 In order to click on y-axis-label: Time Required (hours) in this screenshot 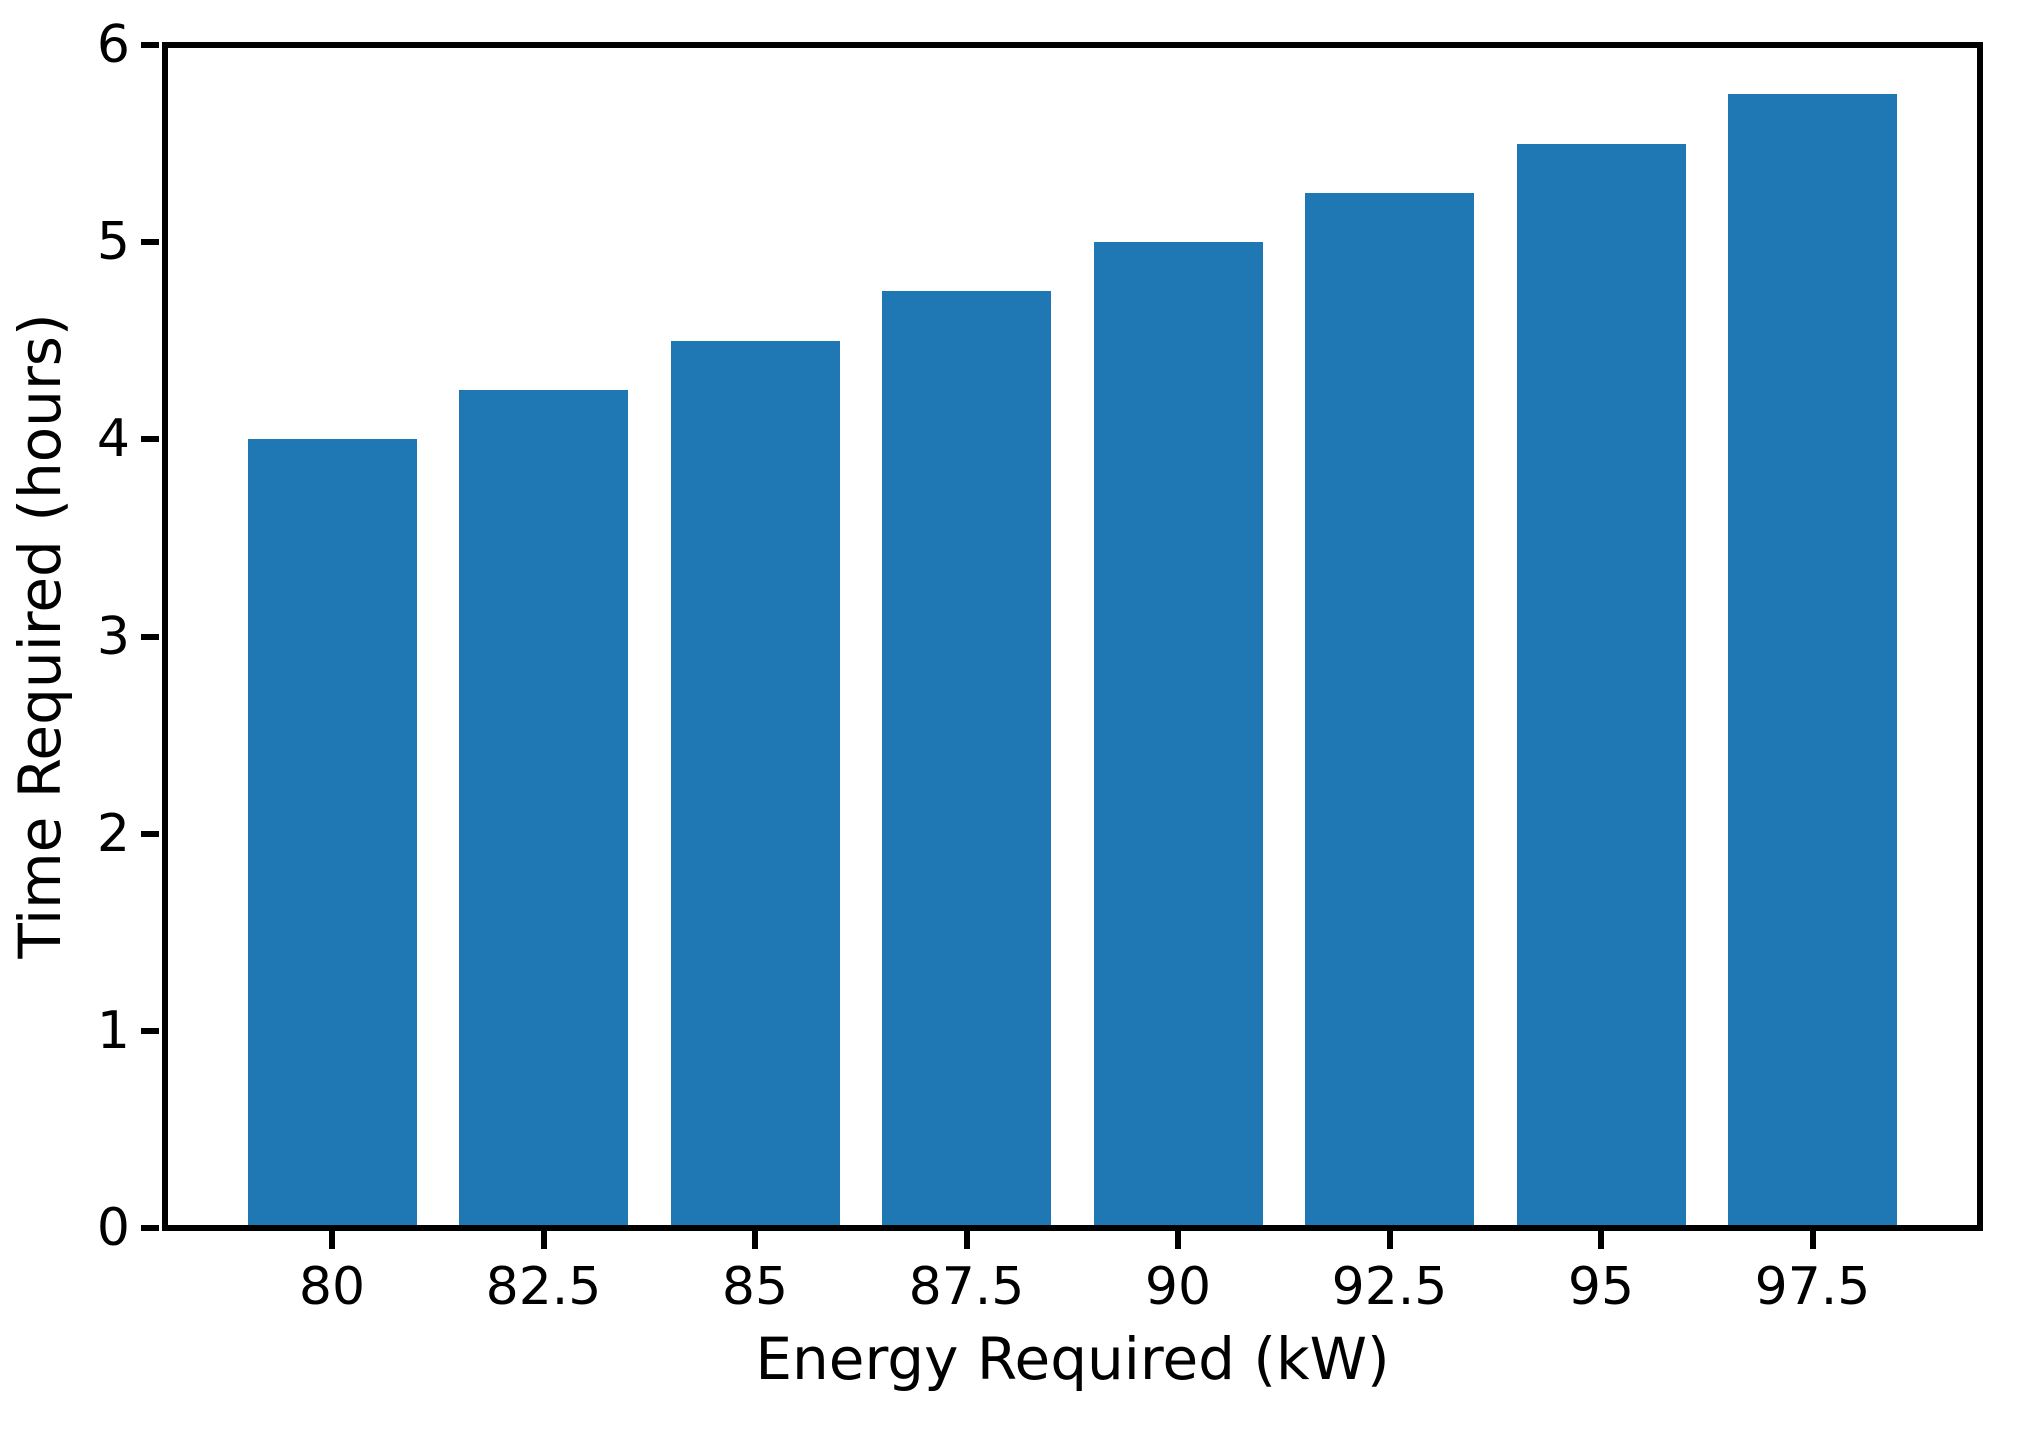, I will do `click(40, 636)`.